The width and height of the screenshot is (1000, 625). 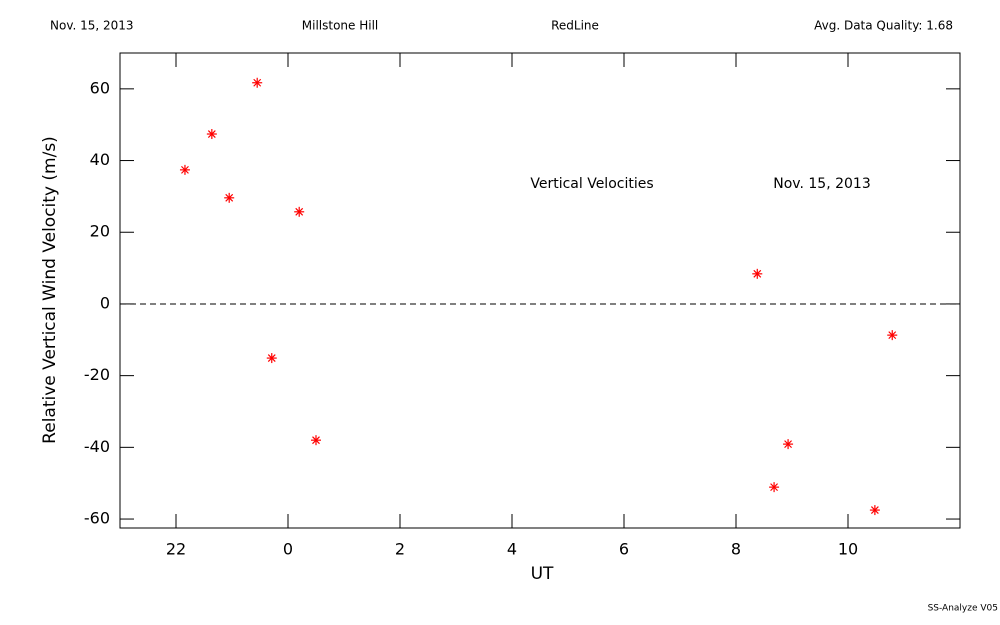 What do you see at coordinates (92, 26) in the screenshot?
I see `header-date: Nov. 15, 2013` at bounding box center [92, 26].